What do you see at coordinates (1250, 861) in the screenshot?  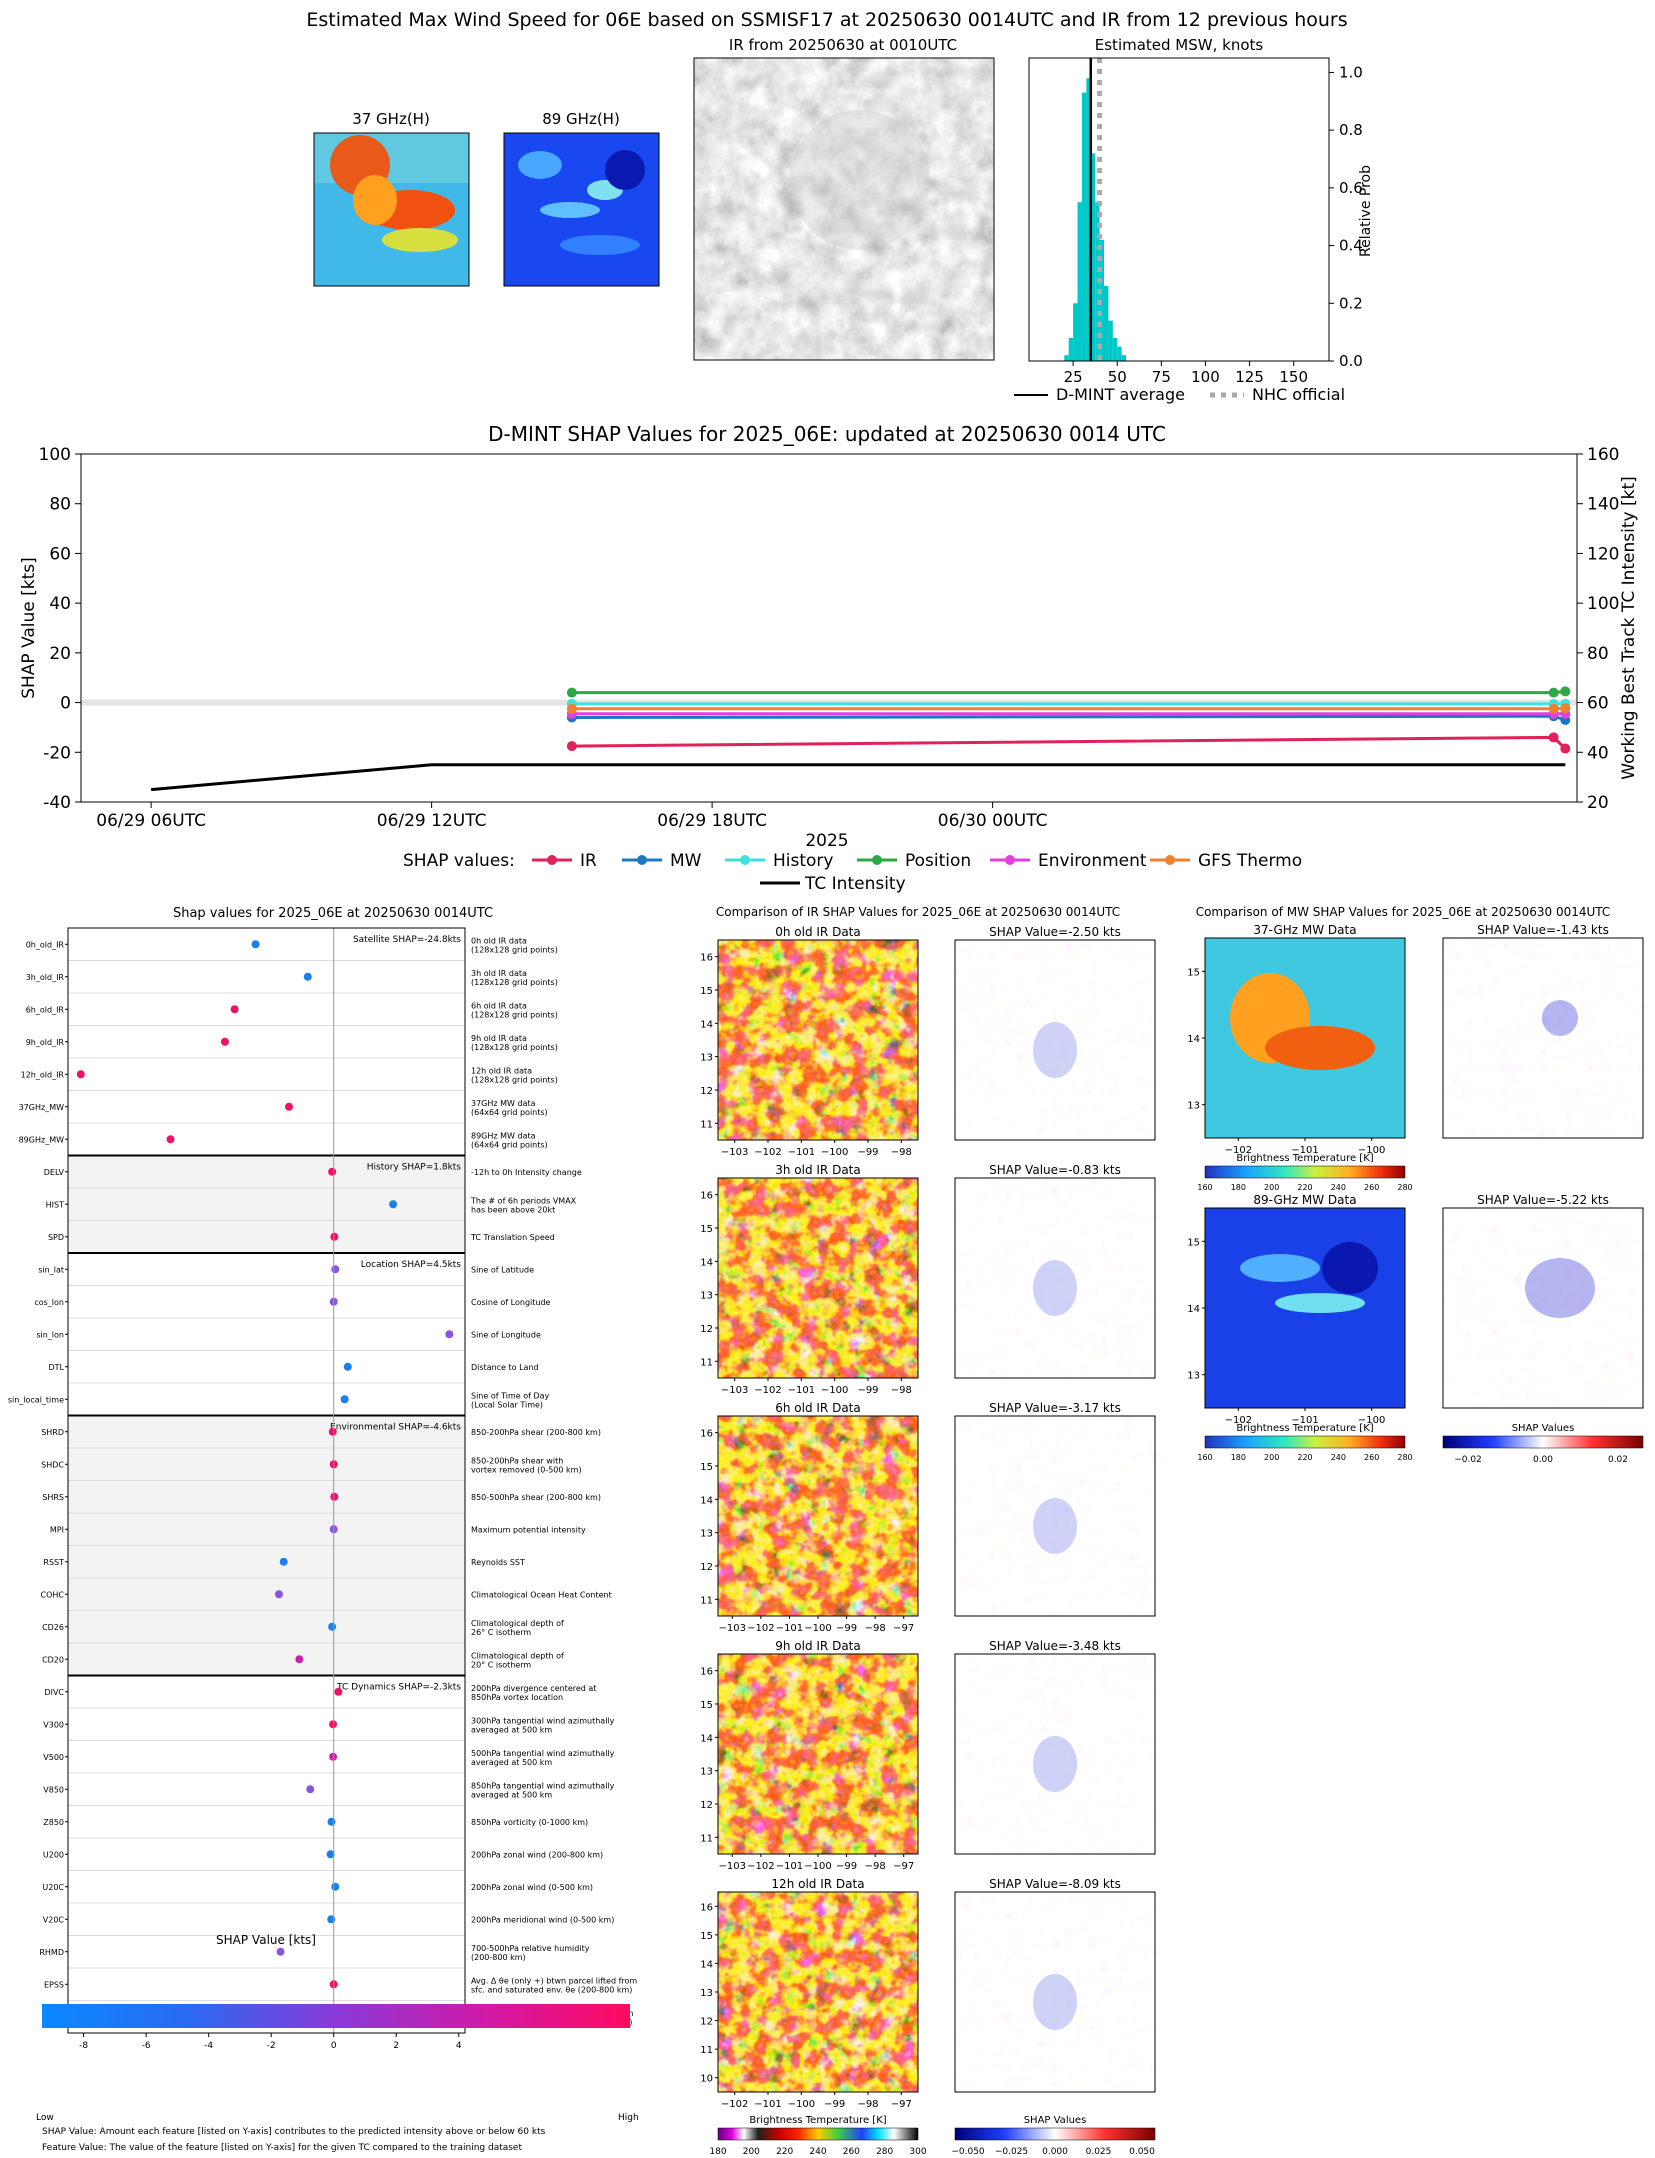 I see `ts-legend-label: GFS Thermo` at bounding box center [1250, 861].